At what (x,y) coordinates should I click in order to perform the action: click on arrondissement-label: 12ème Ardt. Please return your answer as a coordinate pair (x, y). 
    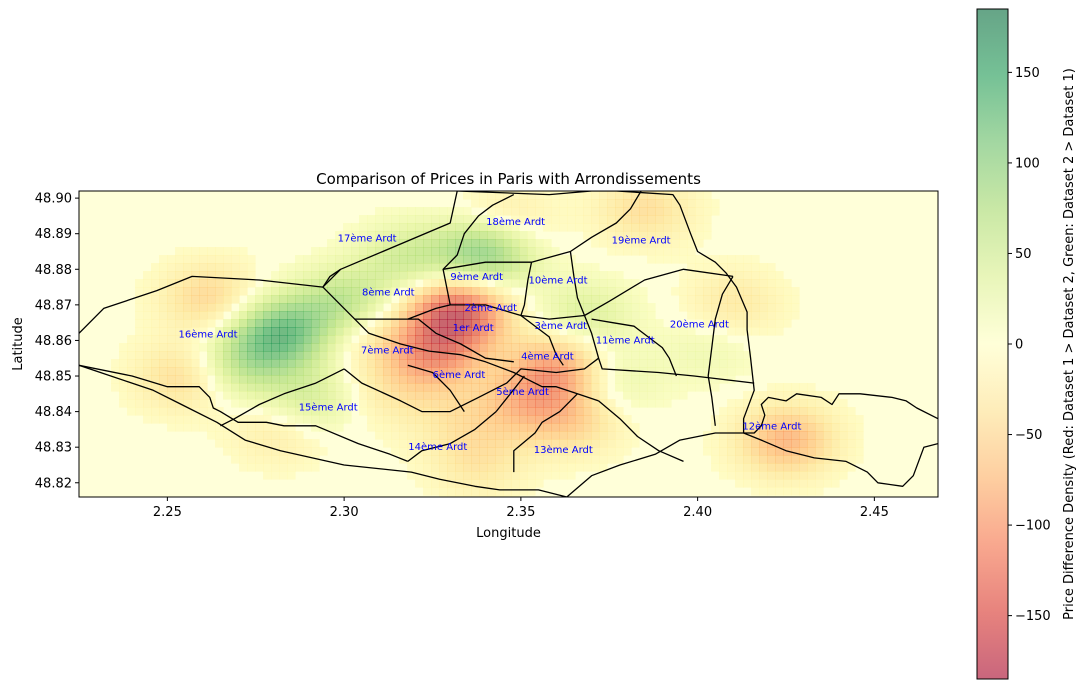
    Looking at the image, I should click on (771, 426).